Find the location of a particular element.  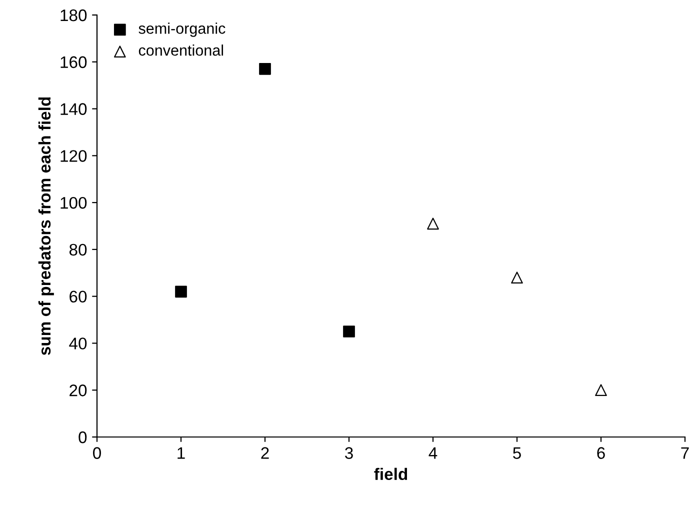

y-tick-label: 100 is located at coordinates (73, 202).